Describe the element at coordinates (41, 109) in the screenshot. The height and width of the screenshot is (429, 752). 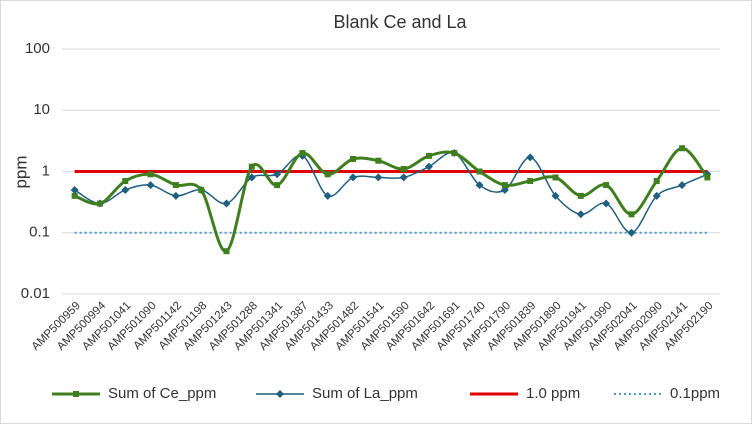
I see `y-tick-label: 10` at that location.